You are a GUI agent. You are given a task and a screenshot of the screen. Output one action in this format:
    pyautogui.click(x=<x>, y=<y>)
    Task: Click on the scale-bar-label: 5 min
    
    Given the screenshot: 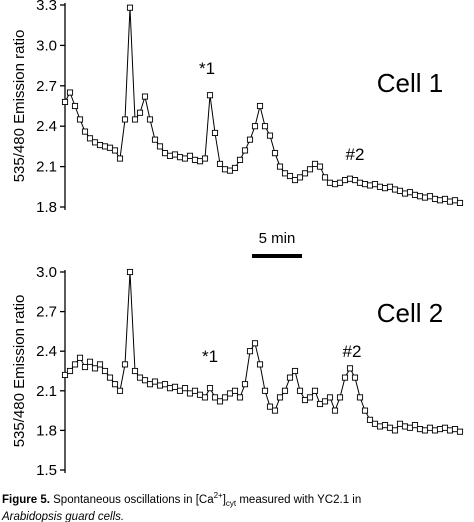 What is the action you would take?
    pyautogui.click(x=277, y=238)
    